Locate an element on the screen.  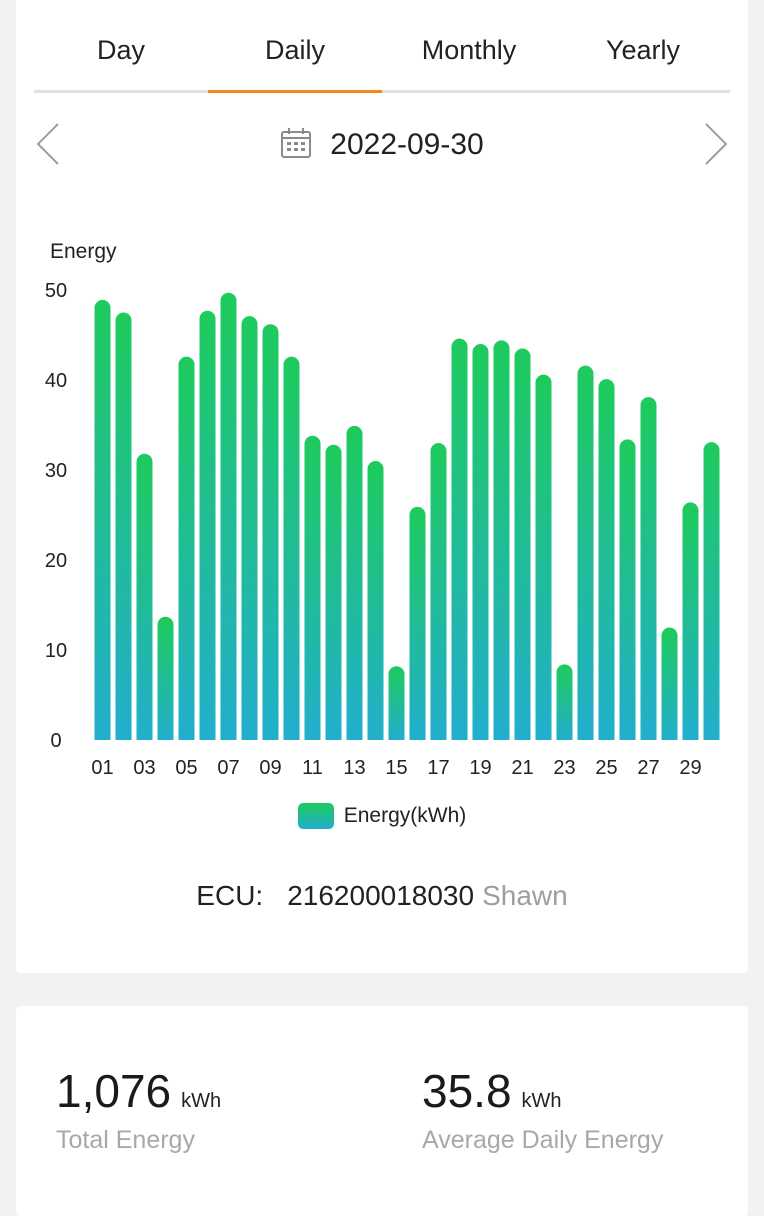
x-tick-label: 15 is located at coordinates (396, 768).